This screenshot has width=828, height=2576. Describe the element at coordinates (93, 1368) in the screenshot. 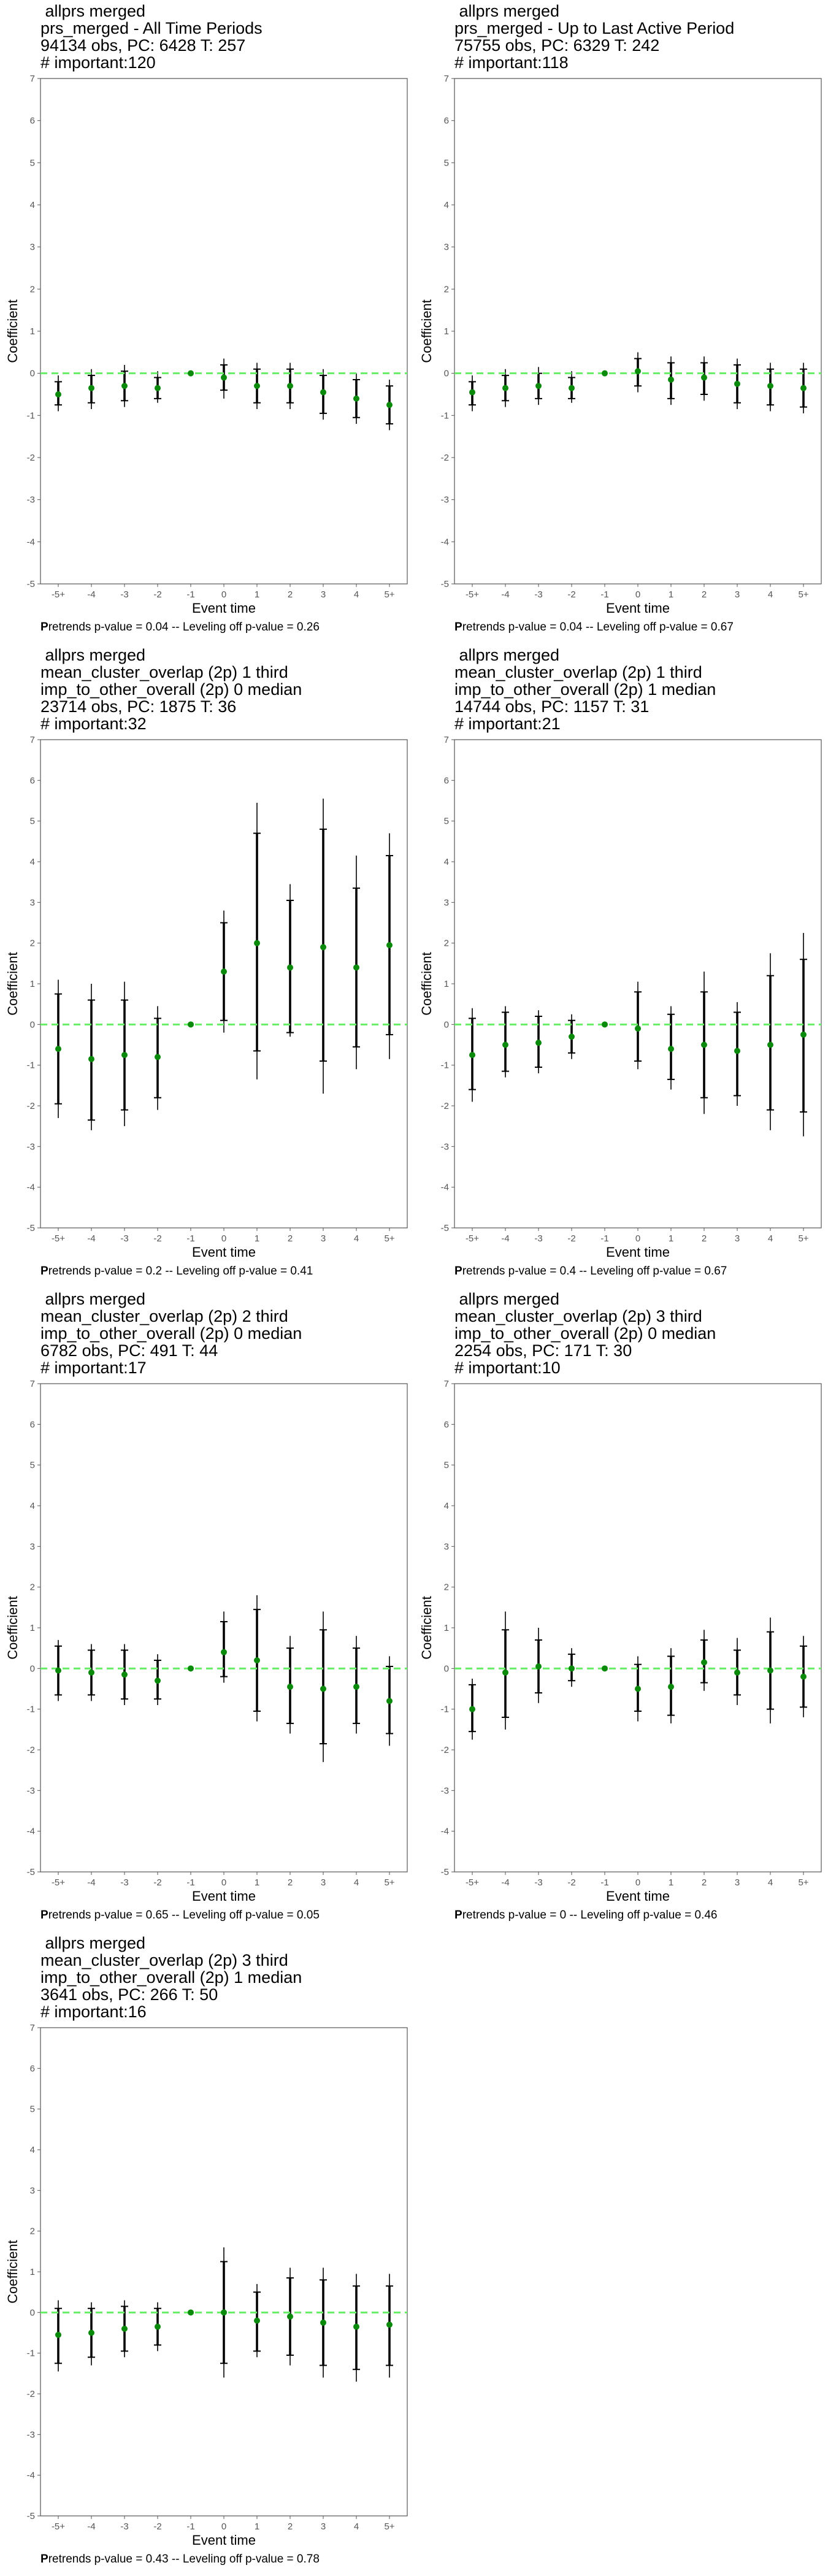

I see `title-line: # important:17` at that location.